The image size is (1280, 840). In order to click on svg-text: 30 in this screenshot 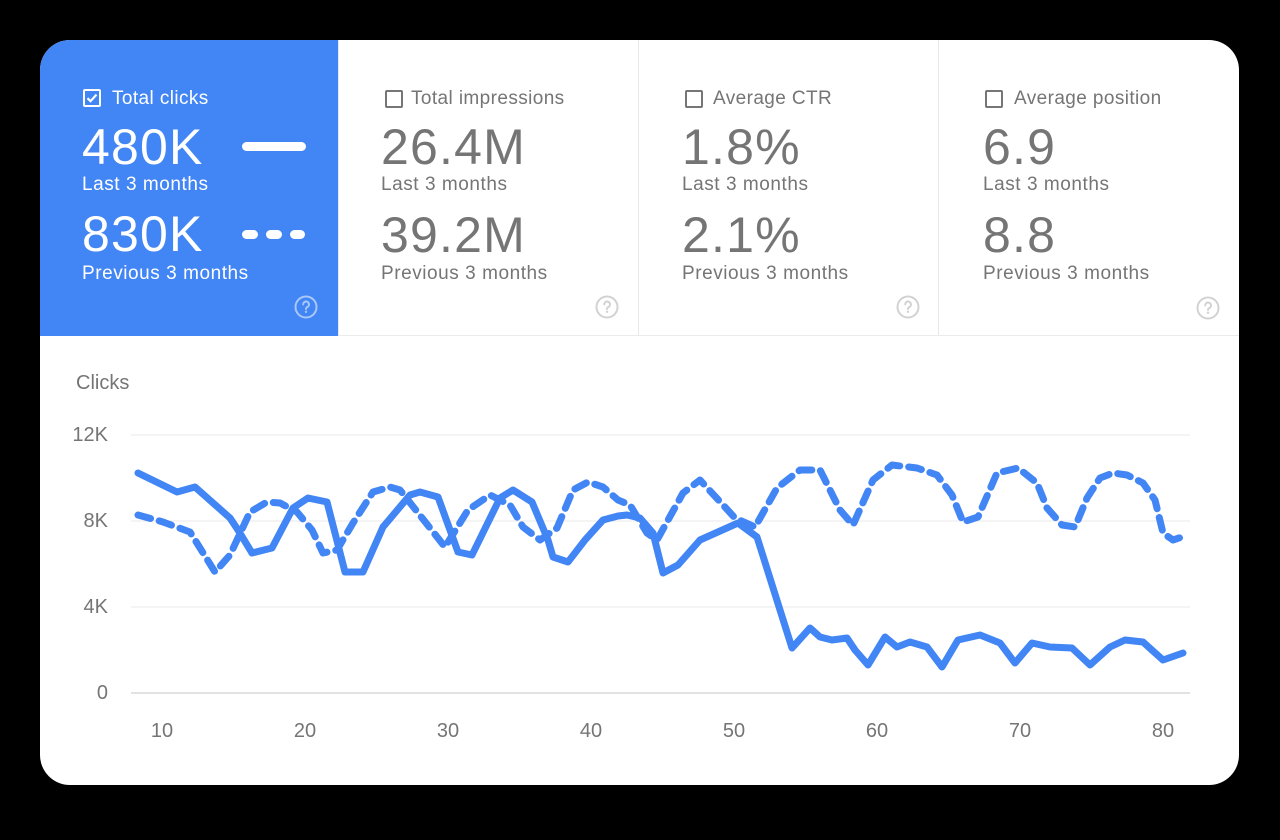, I will do `click(448, 731)`.